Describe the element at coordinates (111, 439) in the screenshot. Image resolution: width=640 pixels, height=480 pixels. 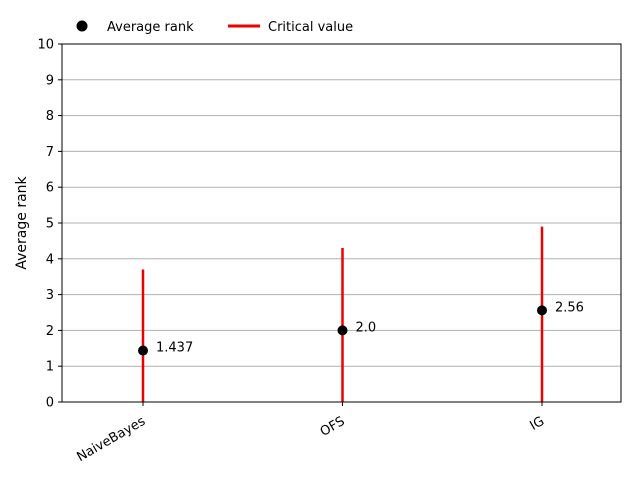
I see `x-tick-label: NaiveBayes` at that location.